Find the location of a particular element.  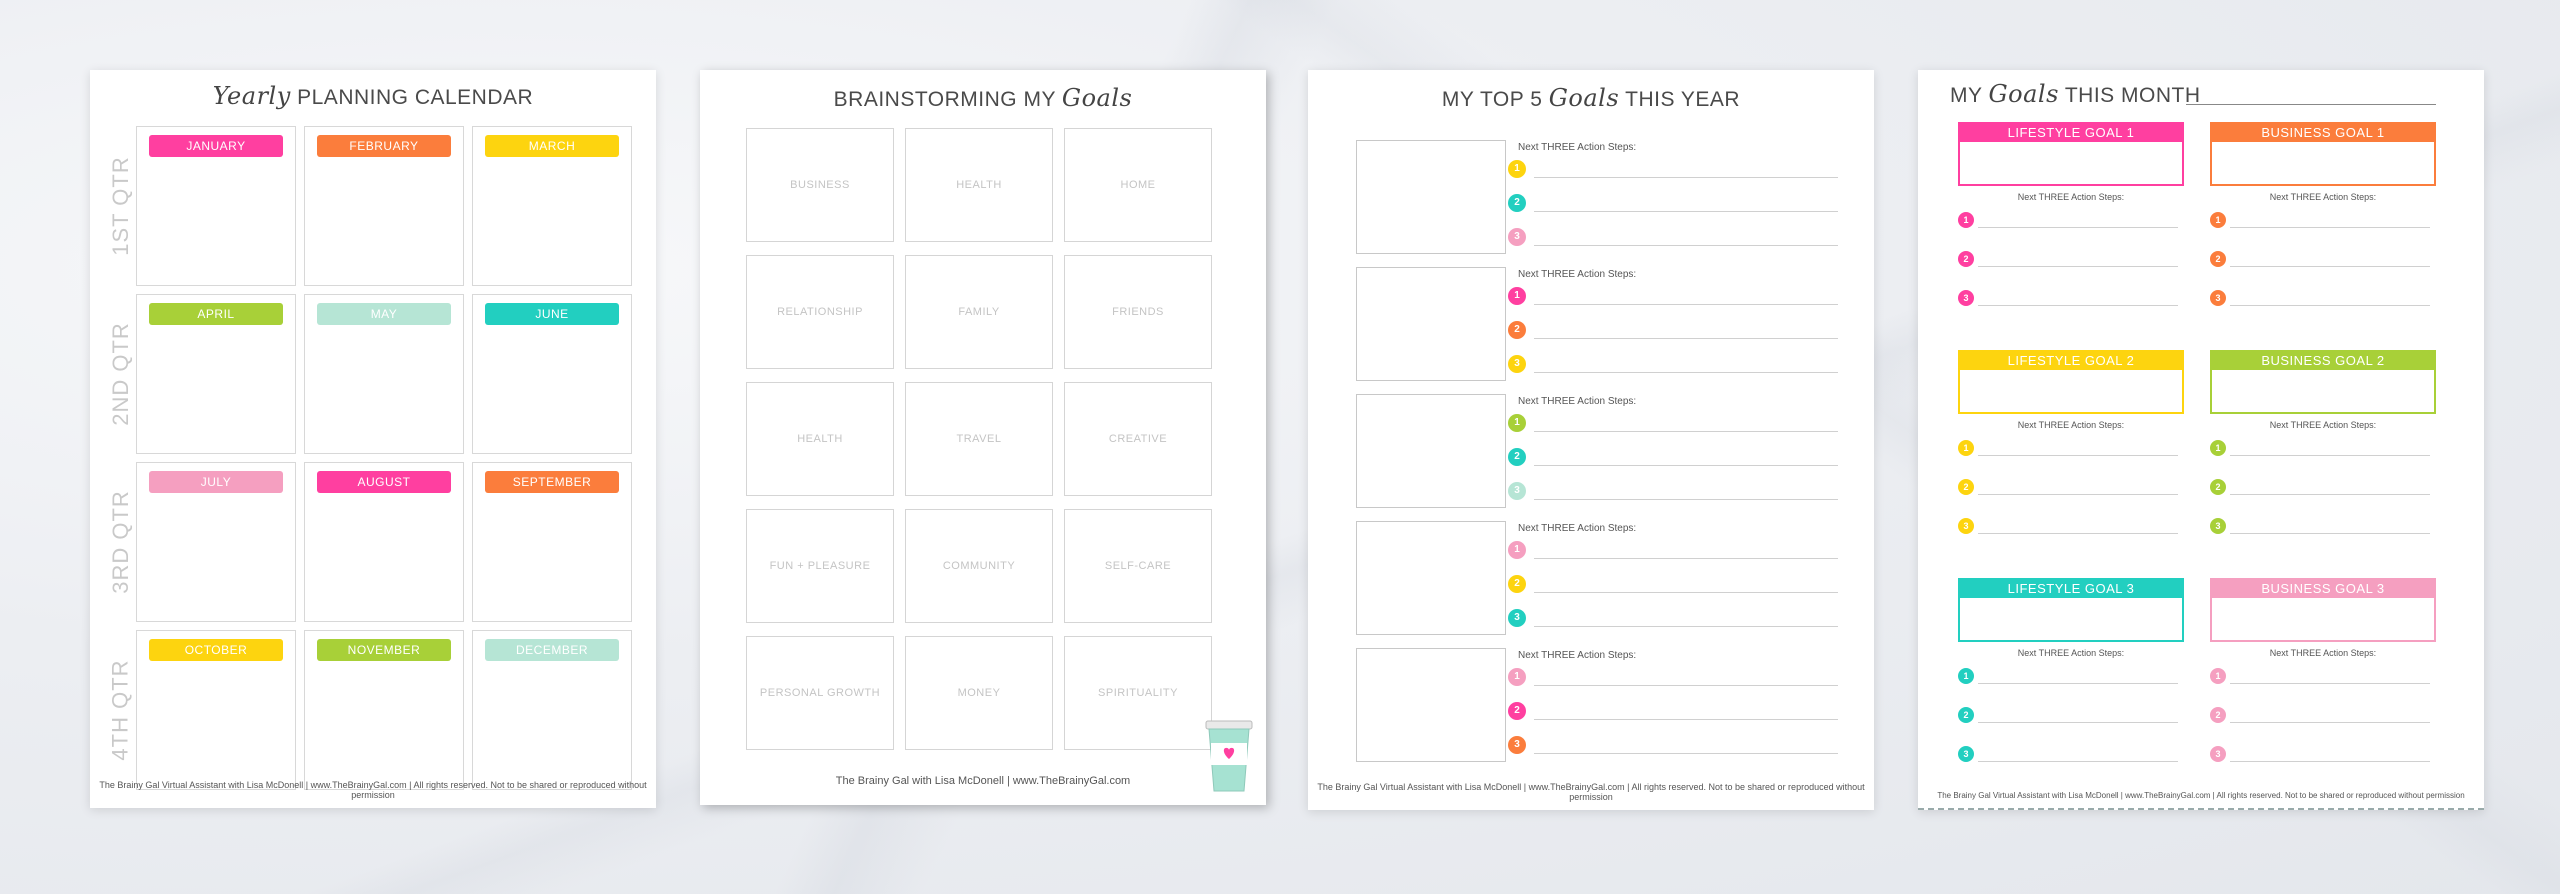

month-label: AUGUST is located at coordinates (384, 482).